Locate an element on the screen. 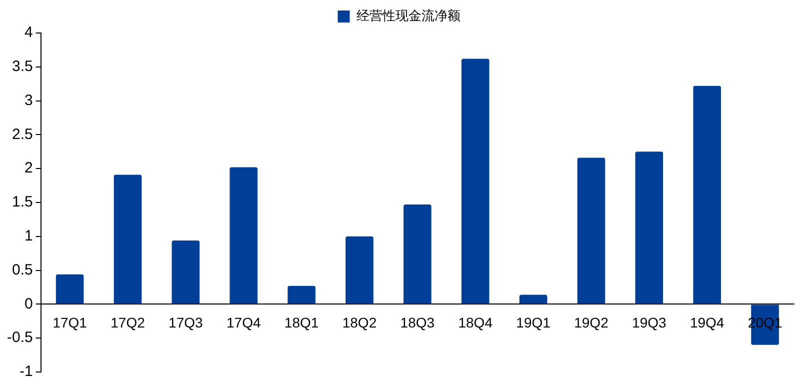 The width and height of the screenshot is (800, 384). y-tick-label: -0.5 is located at coordinates (19, 337).